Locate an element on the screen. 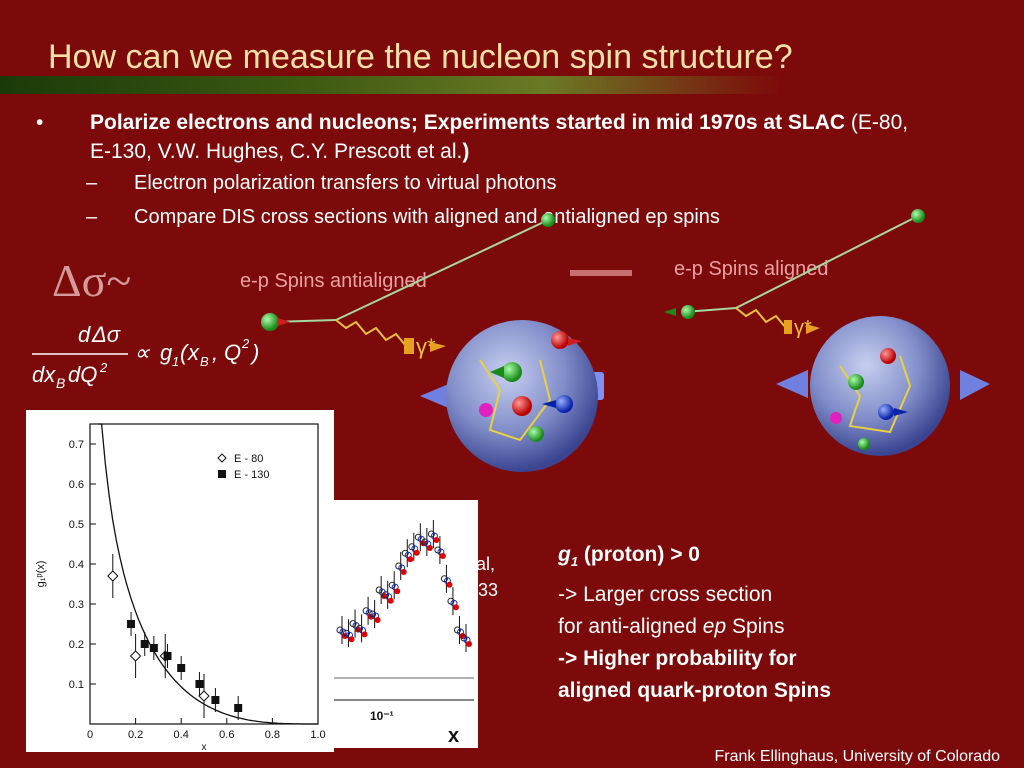 This screenshot has height=768, width=1024. y-tick-label: 0.1 is located at coordinates (76, 685).